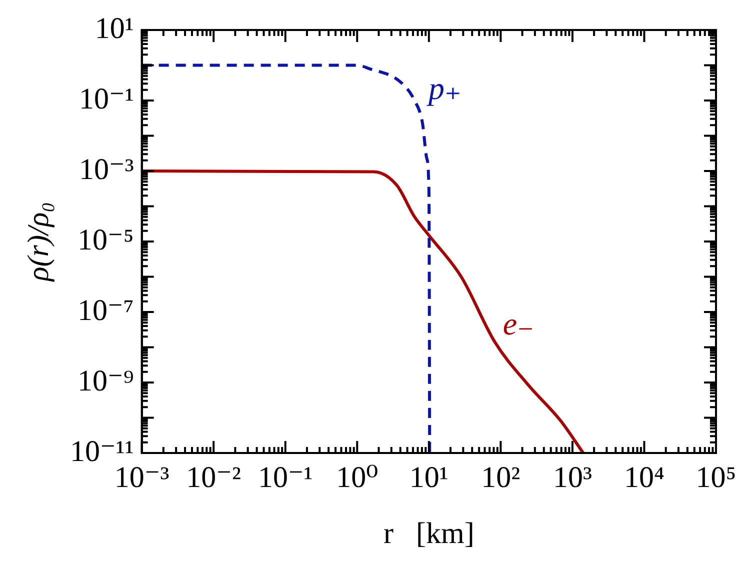 The image size is (750, 567). I want to click on x-tick-label: 10⁰, so click(357, 477).